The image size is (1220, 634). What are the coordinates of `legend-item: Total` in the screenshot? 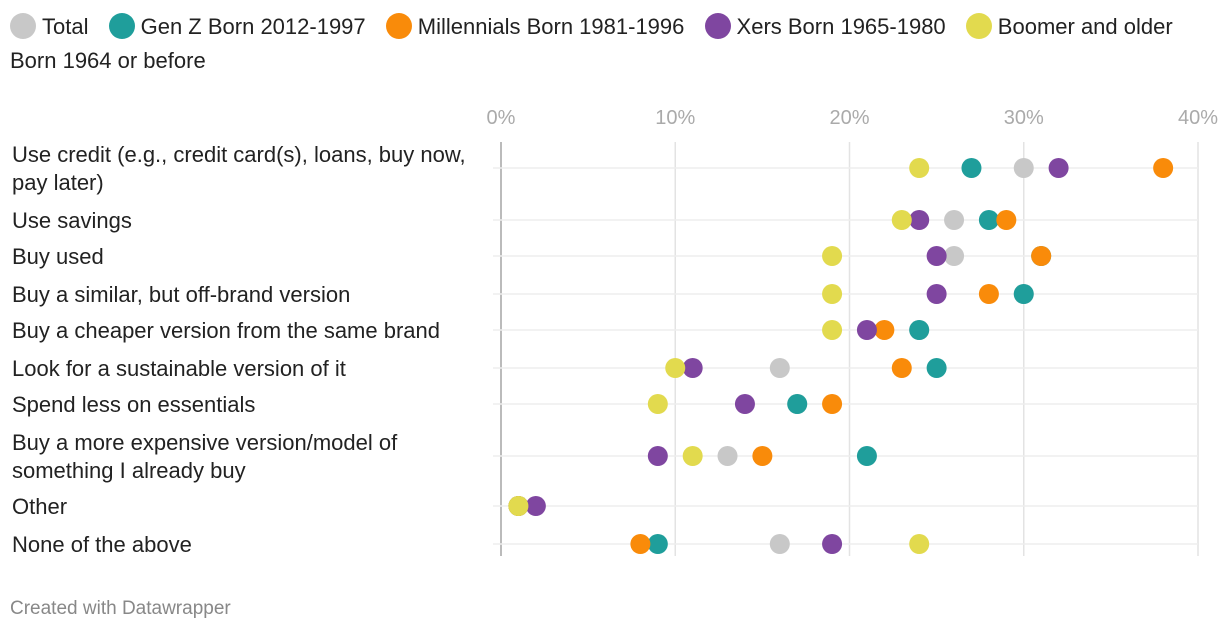 It's located at (49, 26).